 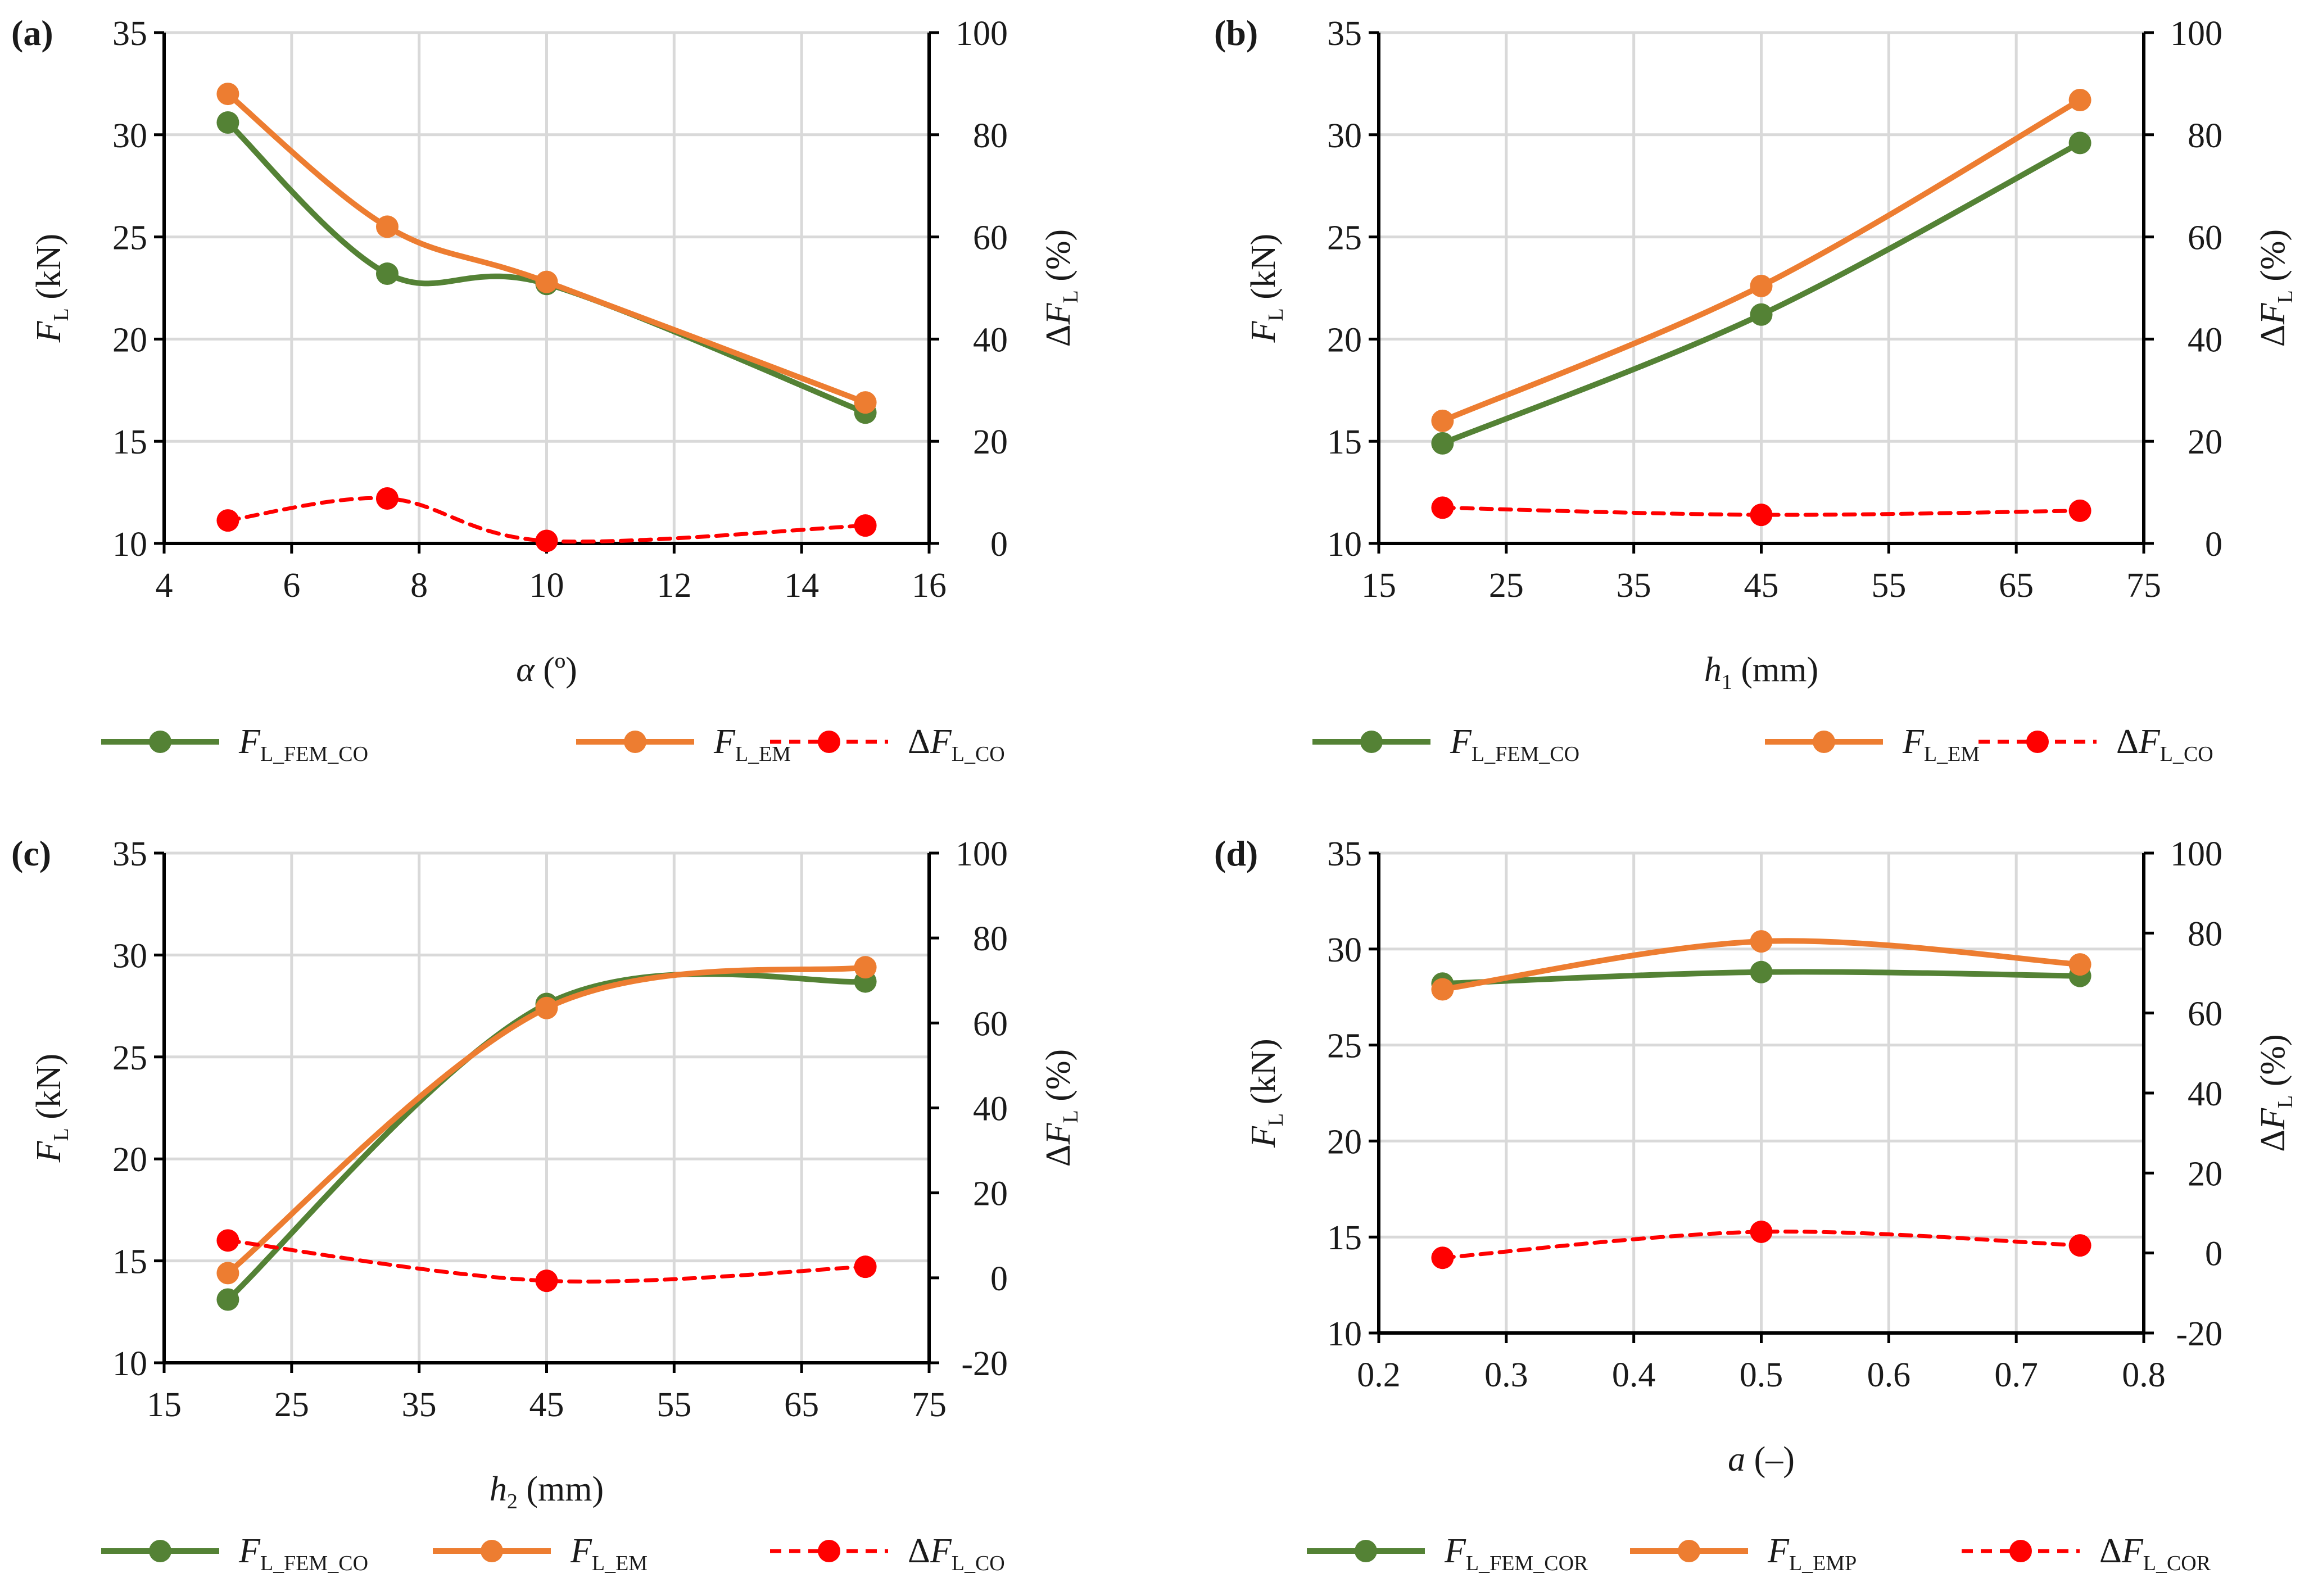 I want to click on x-tick-label: 8, so click(x=419, y=586).